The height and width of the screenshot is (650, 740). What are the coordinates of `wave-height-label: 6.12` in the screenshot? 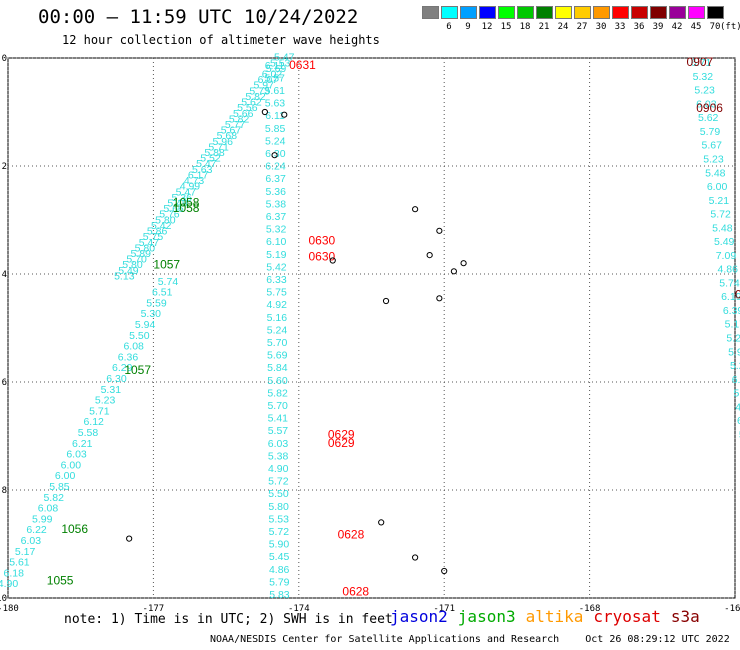 It's located at (93, 422).